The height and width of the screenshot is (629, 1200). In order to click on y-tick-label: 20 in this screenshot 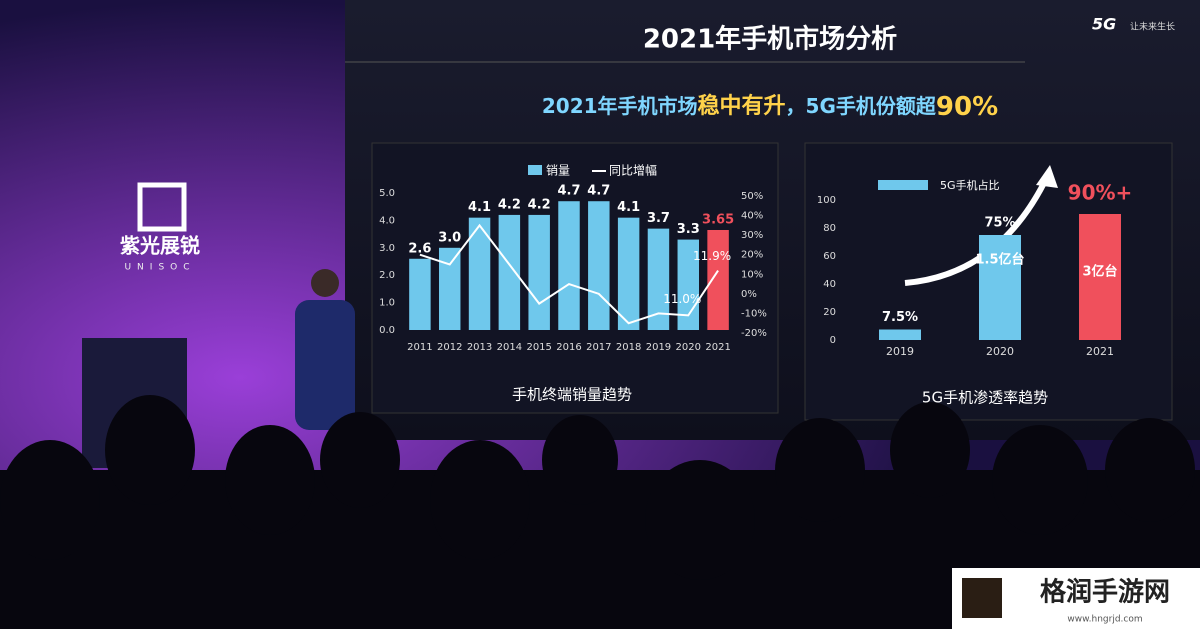, I will do `click(829, 312)`.